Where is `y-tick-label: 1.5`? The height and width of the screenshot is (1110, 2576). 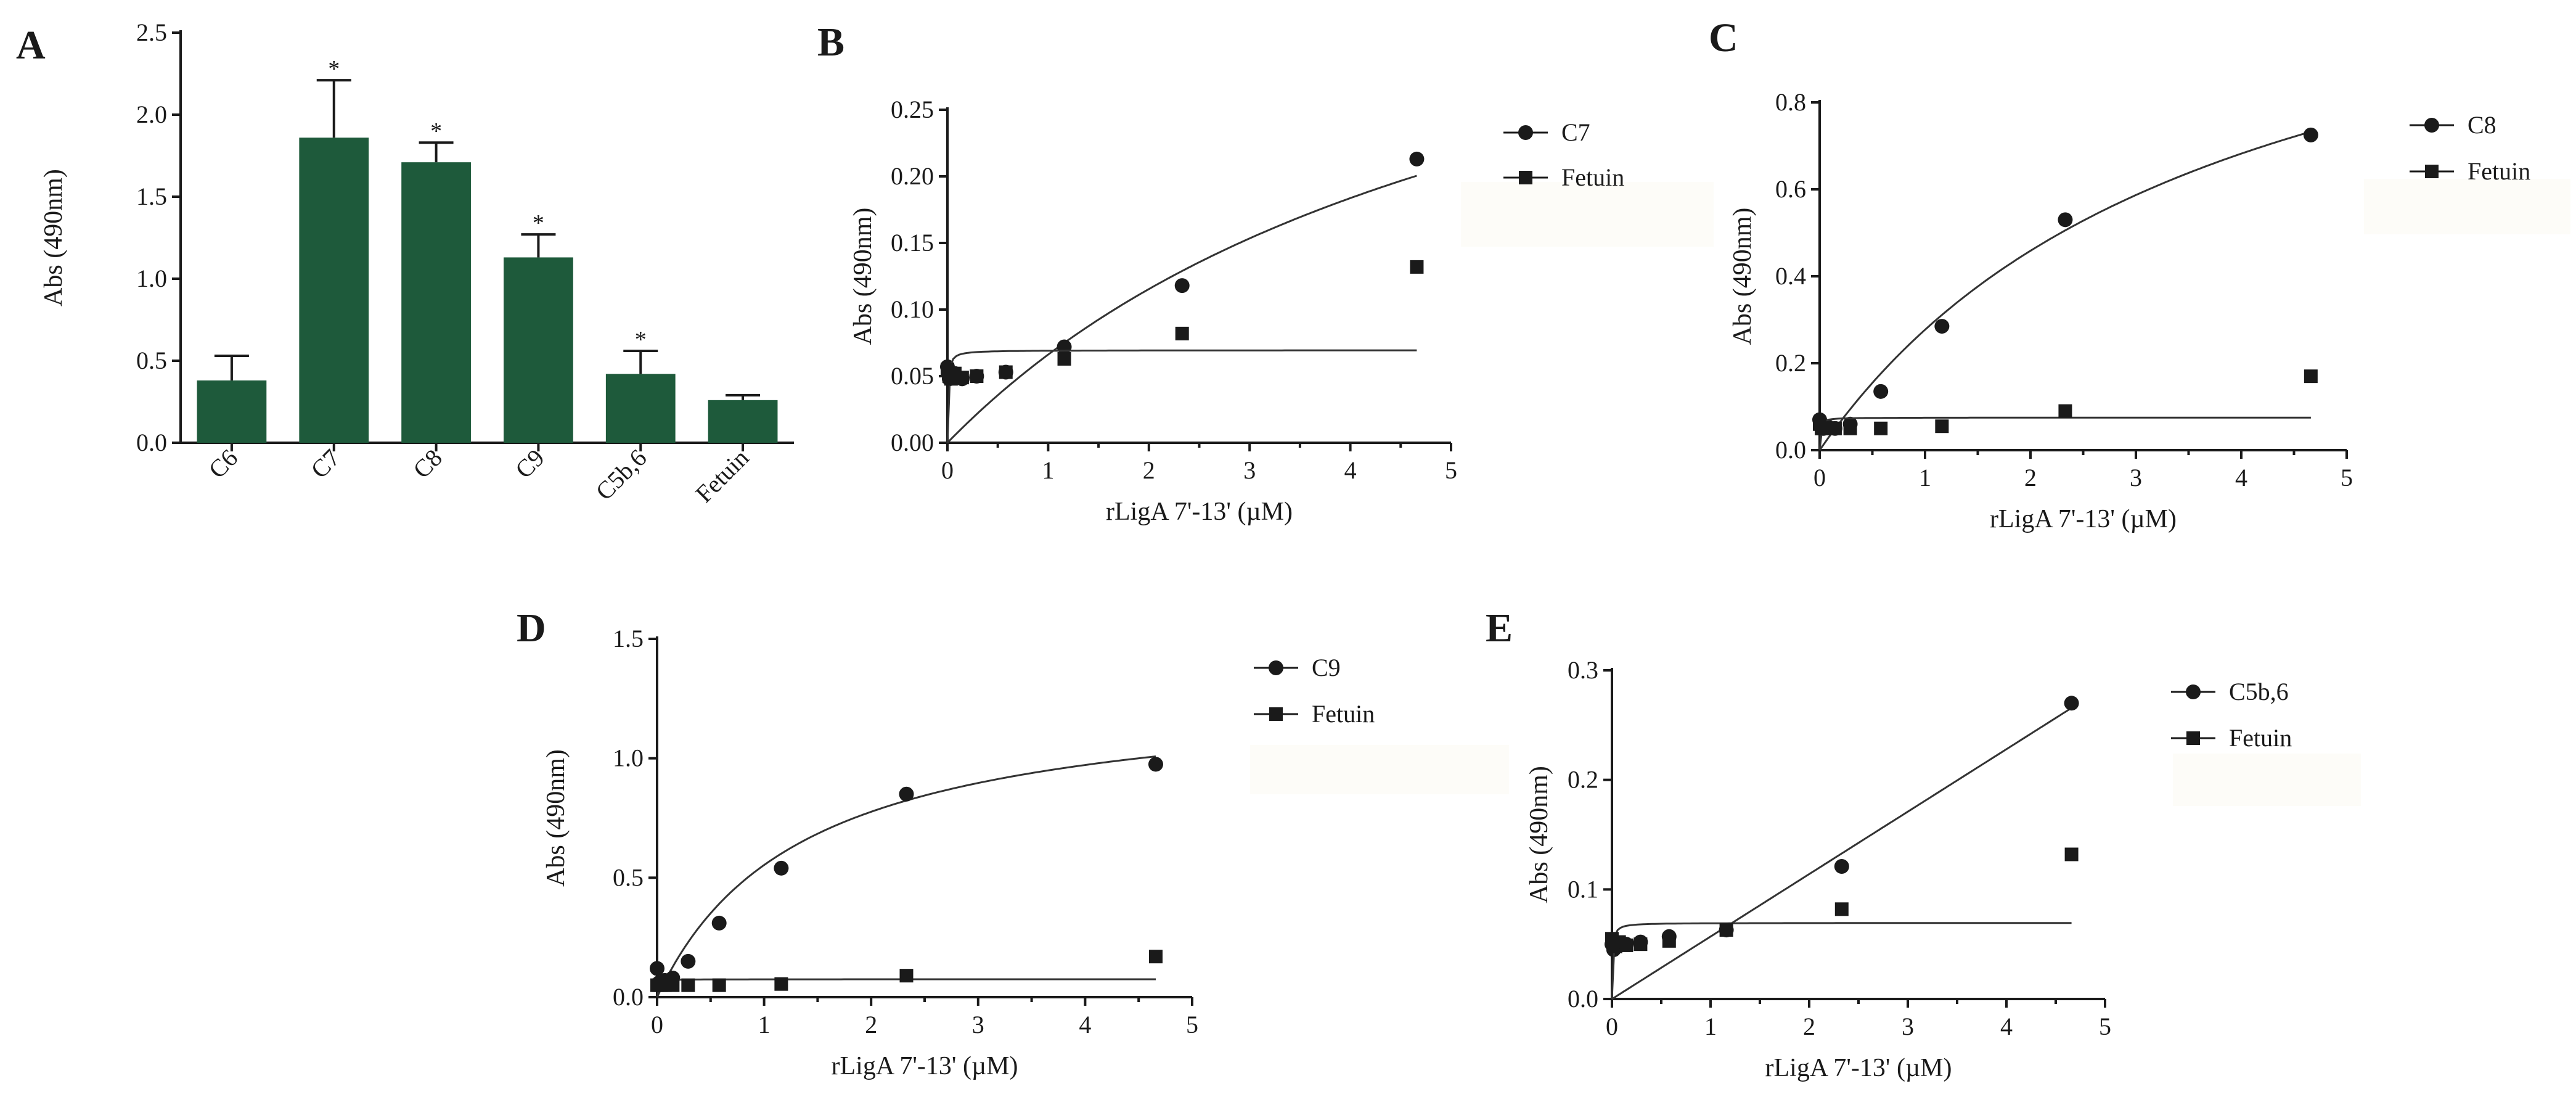
y-tick-label: 1.5 is located at coordinates (628, 638).